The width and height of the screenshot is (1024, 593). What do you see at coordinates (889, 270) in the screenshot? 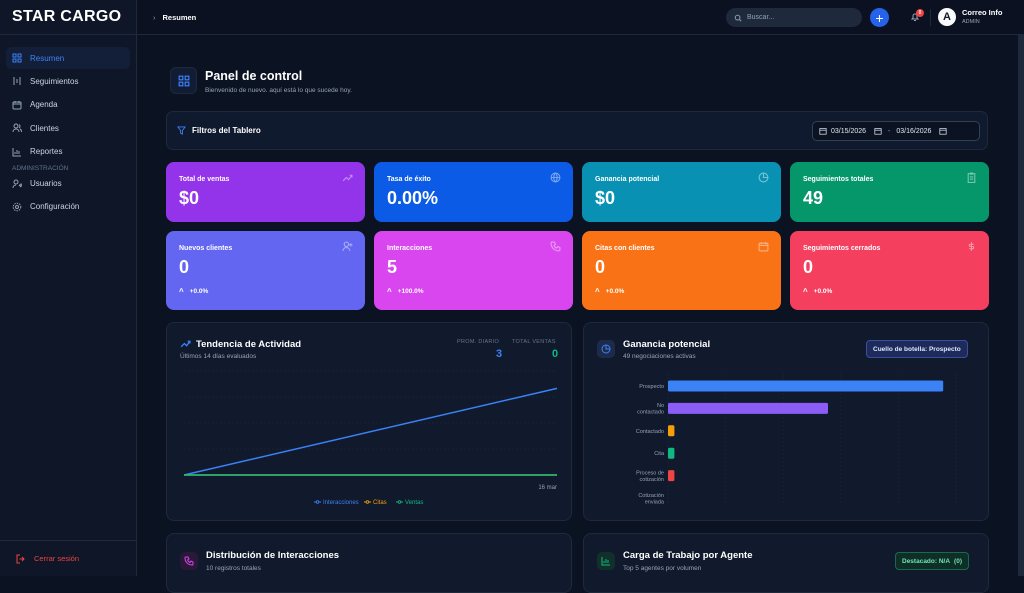
I see `stat-card-seguimientos-cerrados: Seguimientos cerrados 0 ^ +0.0%` at bounding box center [889, 270].